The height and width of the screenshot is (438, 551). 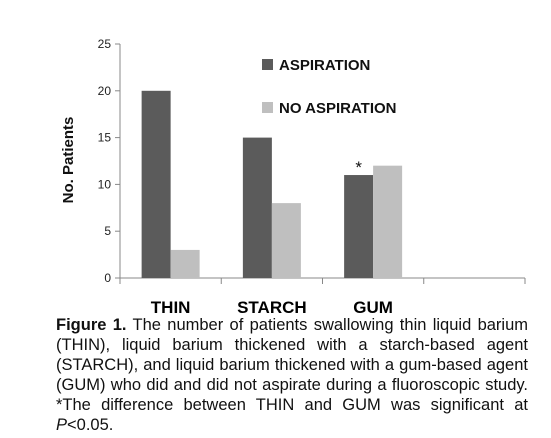 I want to click on y-tick-label: 20, so click(x=105, y=91).